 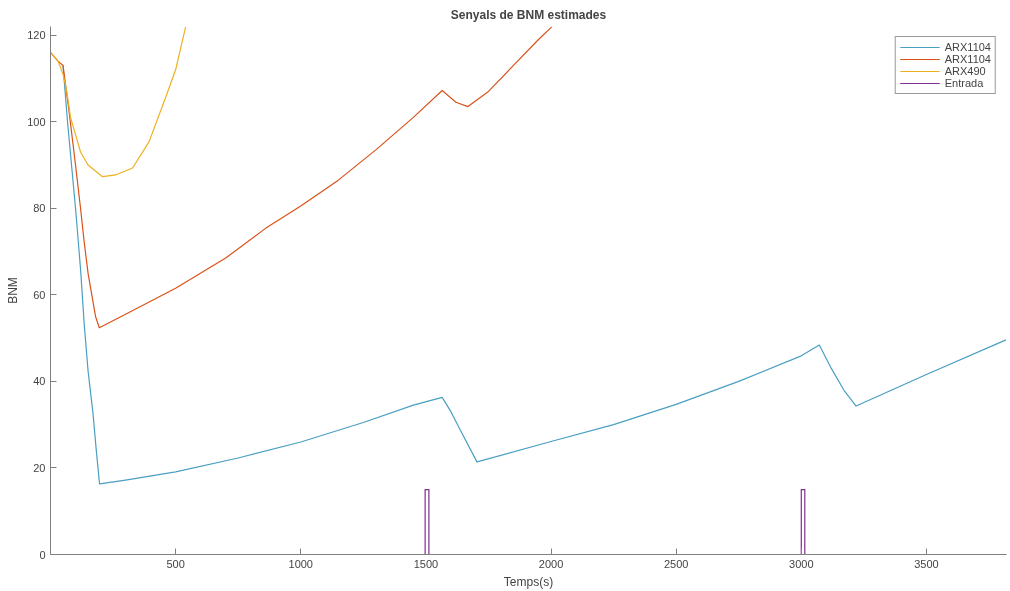 I want to click on x-tick-label: 2500, so click(x=676, y=563).